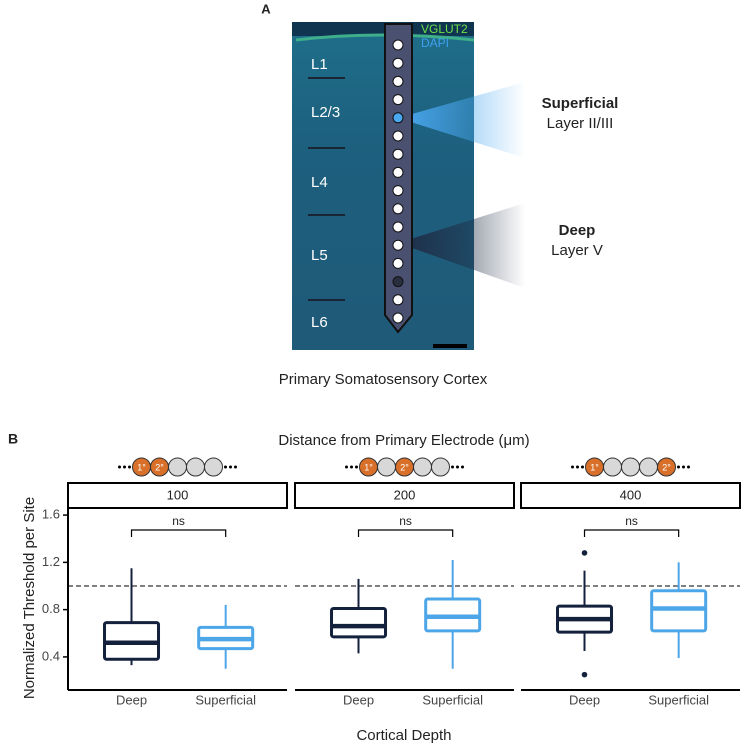  Describe the element at coordinates (461, 245) in the screenshot. I see `deep-cone` at that location.